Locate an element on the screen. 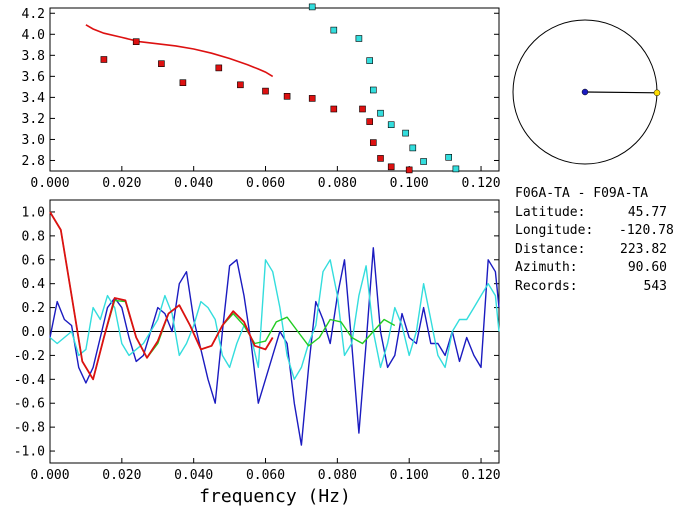 Image resolution: width=700 pixels, height=519 pixels. bottom-x-tick-label: 0.060 is located at coordinates (265, 475).